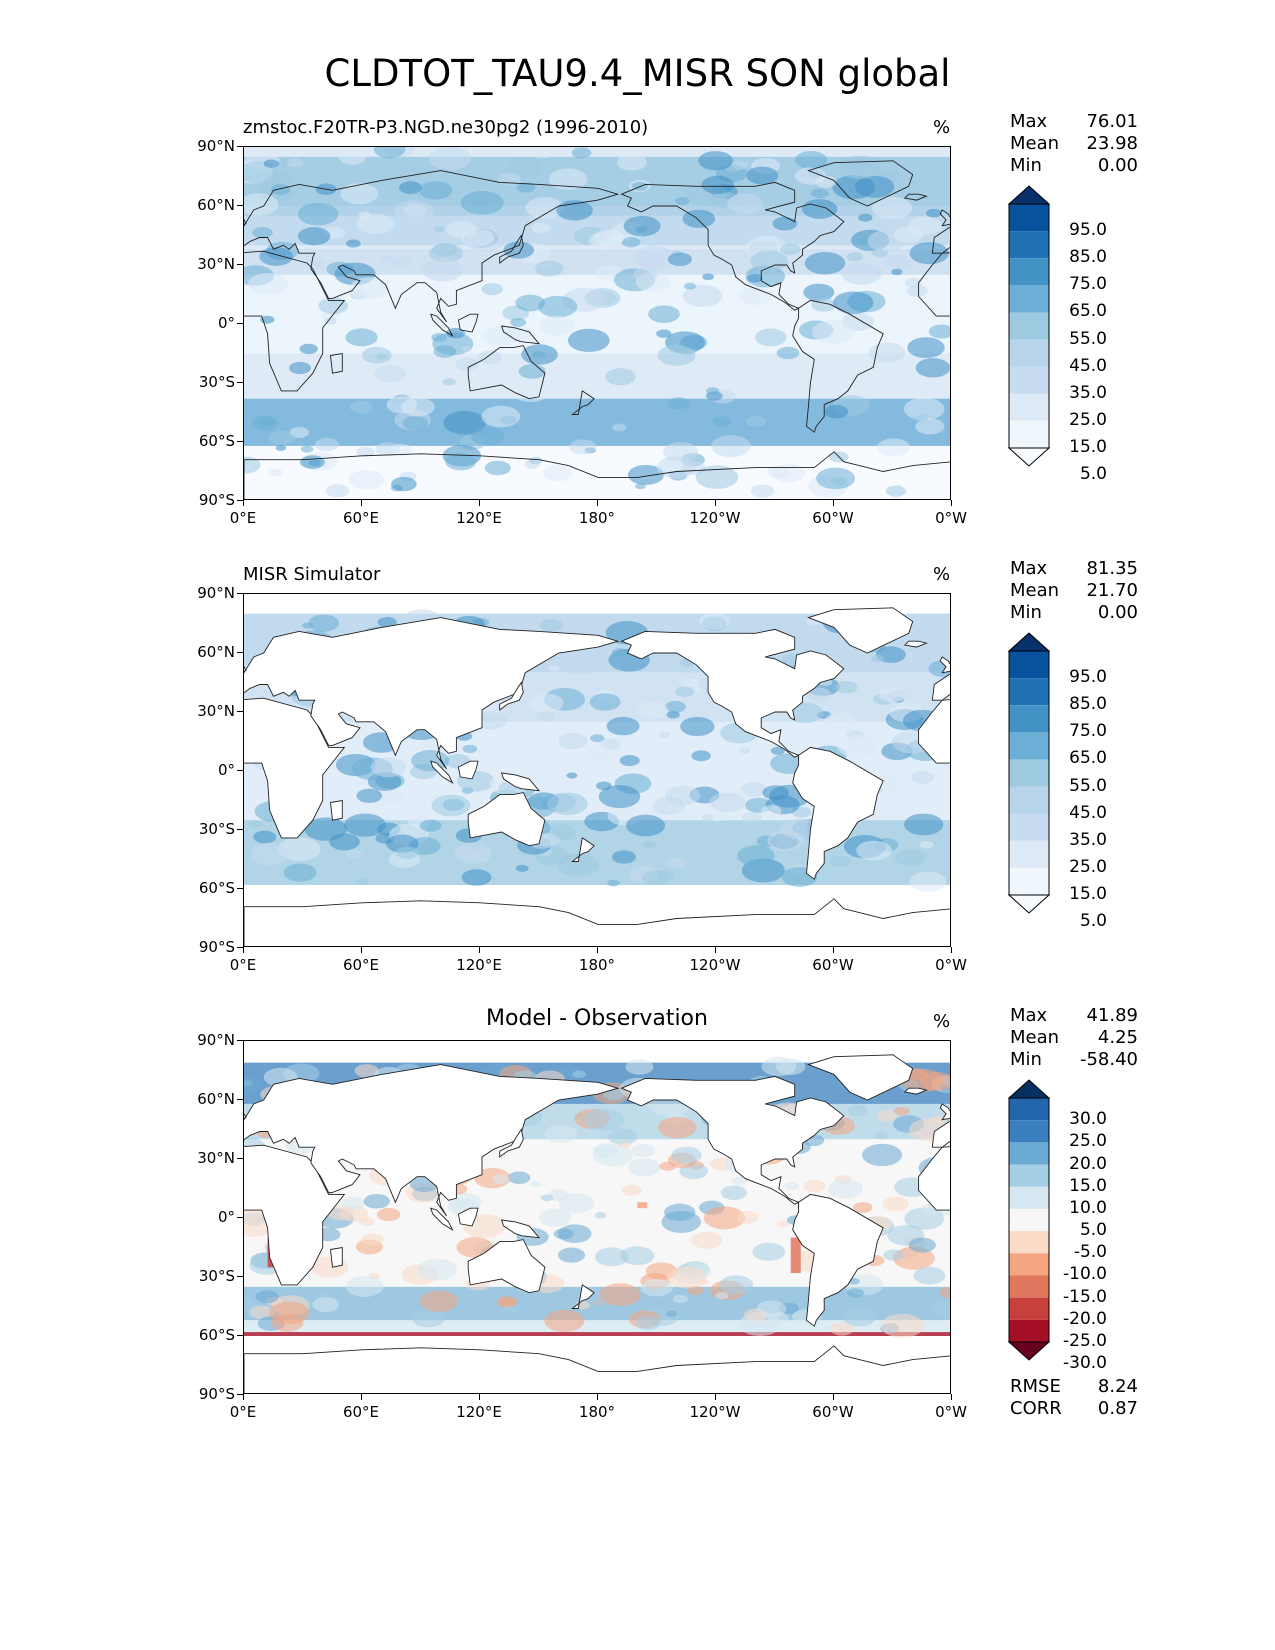 Image resolution: width=1275 pixels, height=1650 pixels. I want to click on colorbar-tick-label: 30.0, so click(1088, 1119).